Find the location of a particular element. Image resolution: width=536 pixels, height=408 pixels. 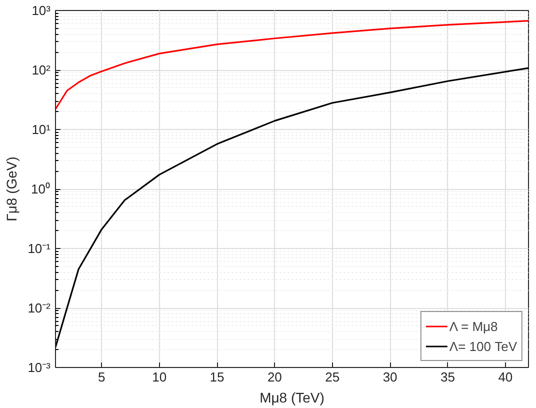

x-tick-label: 25 is located at coordinates (332, 377).